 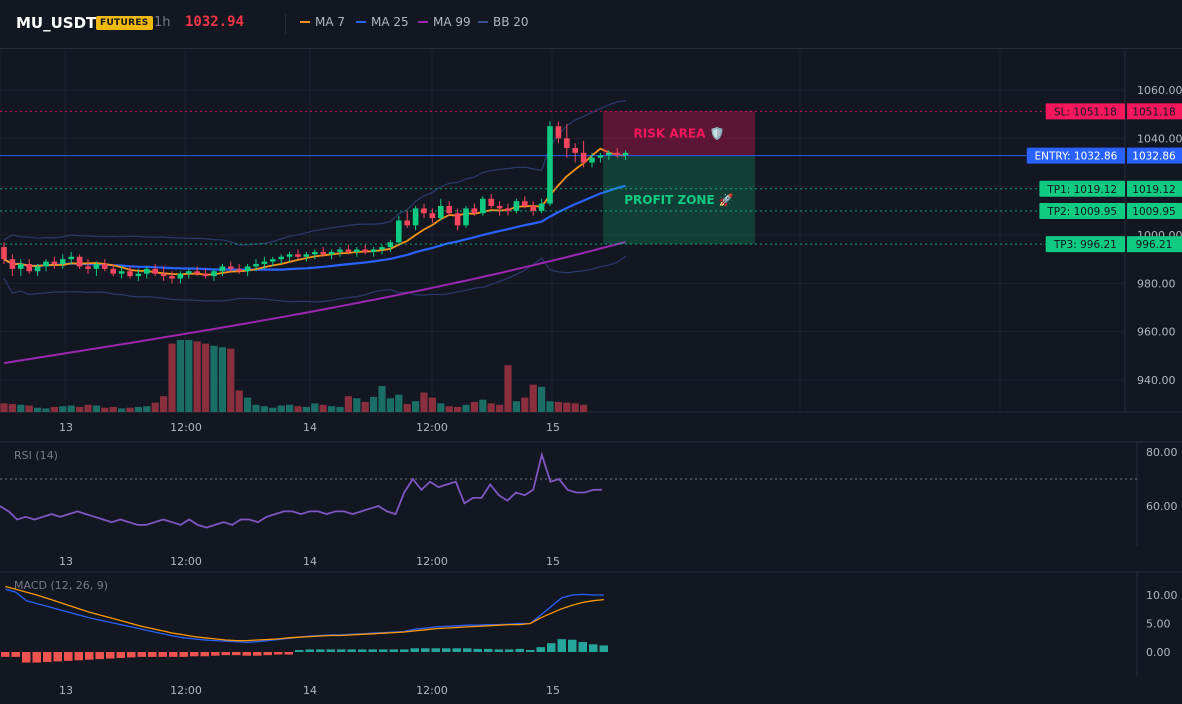 I want to click on legend-ma7: MA 7, so click(x=322, y=22).